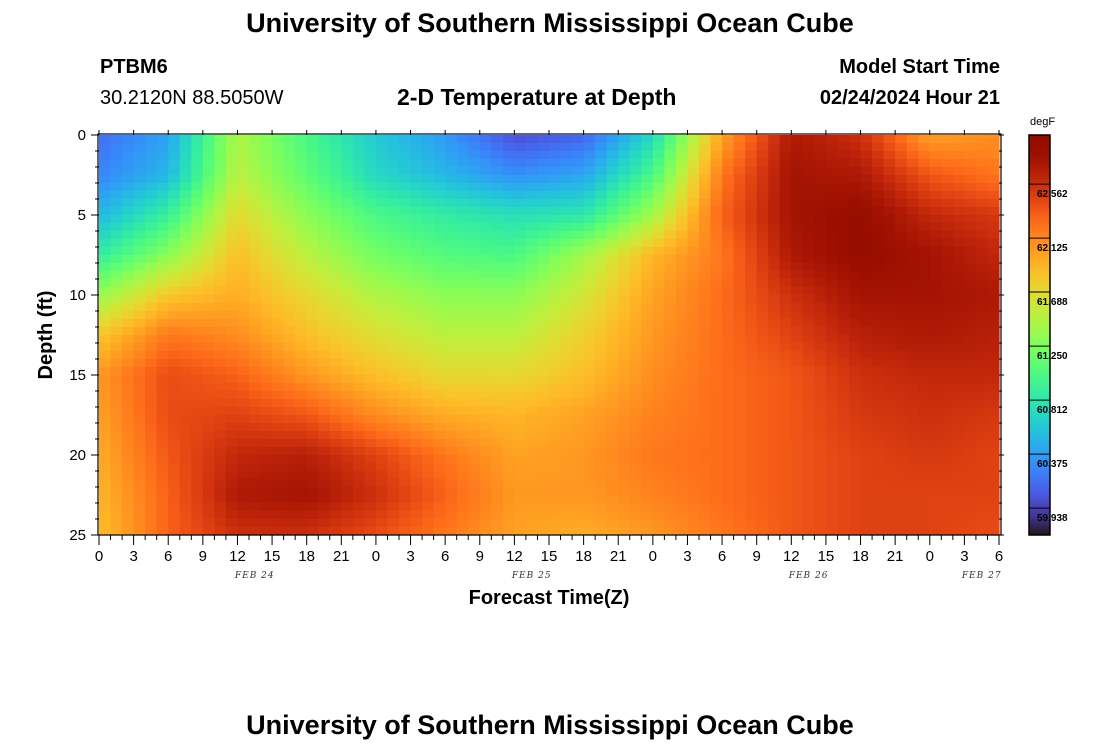  What do you see at coordinates (537, 97) in the screenshot?
I see `chart-title: 2-D Temperature at Depth` at bounding box center [537, 97].